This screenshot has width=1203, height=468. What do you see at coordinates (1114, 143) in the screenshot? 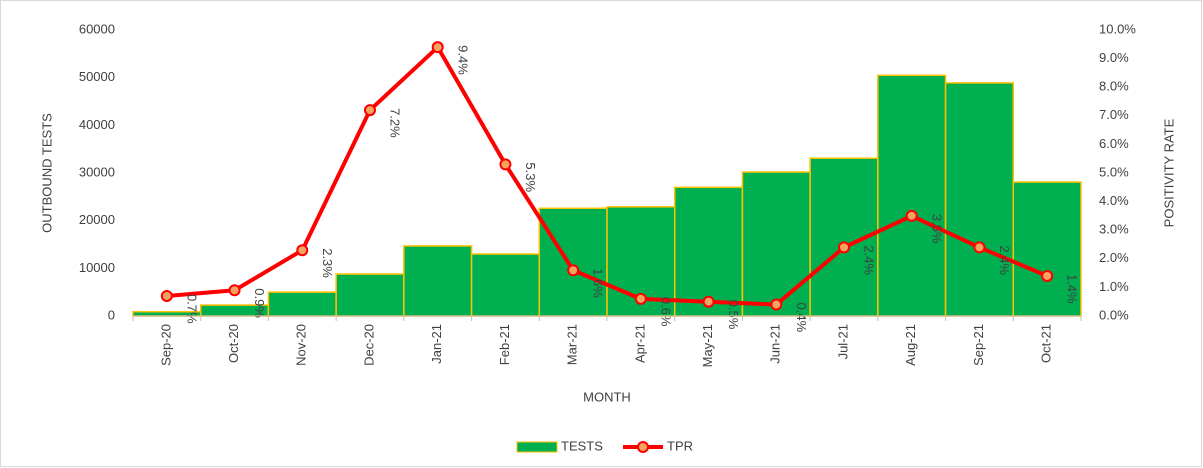
I see `y2-tick-label: 6.0%` at bounding box center [1114, 143].